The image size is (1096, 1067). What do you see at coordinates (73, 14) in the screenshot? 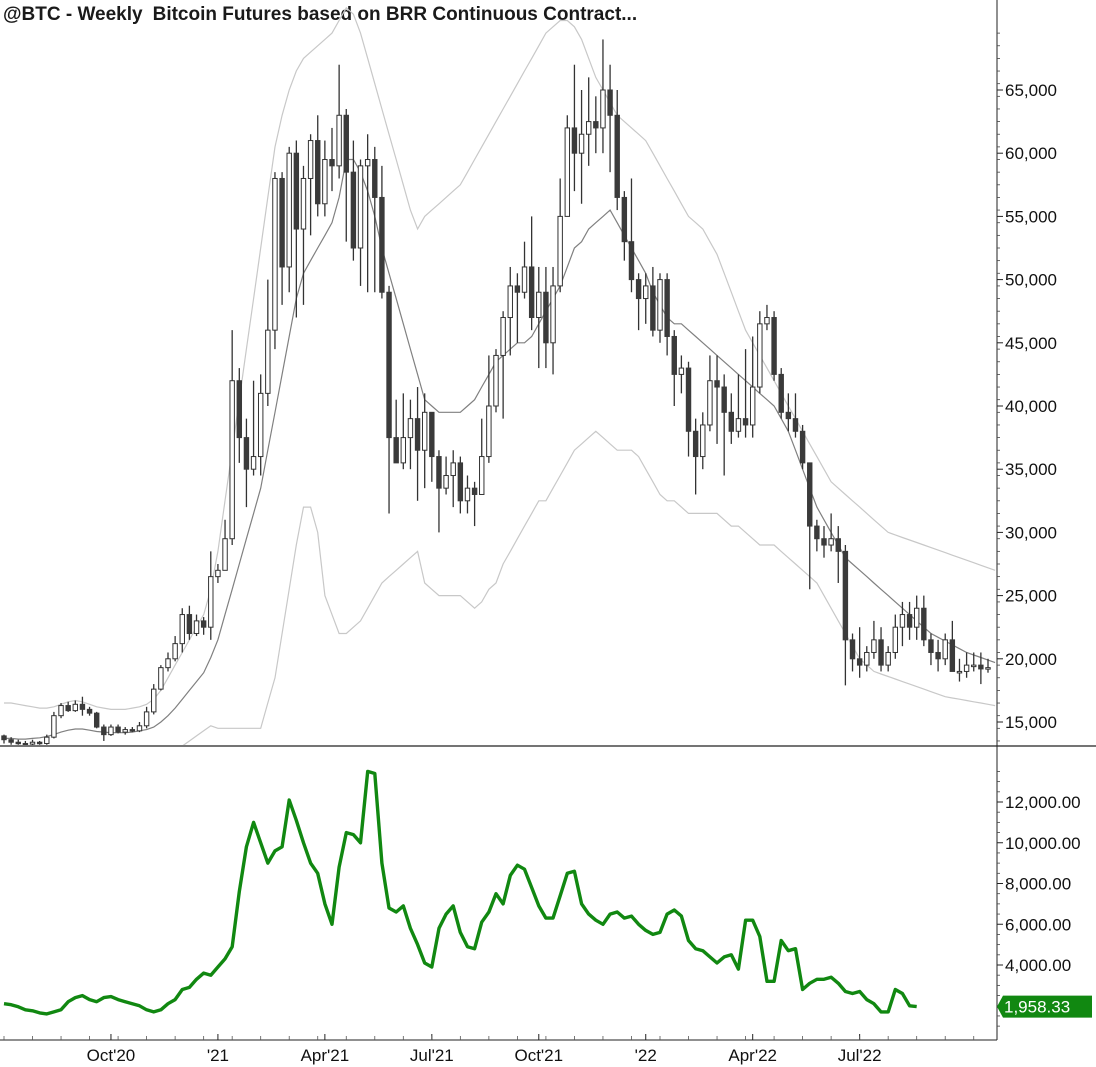
I see `symbol-label: @BTC - Weekly` at bounding box center [73, 14].